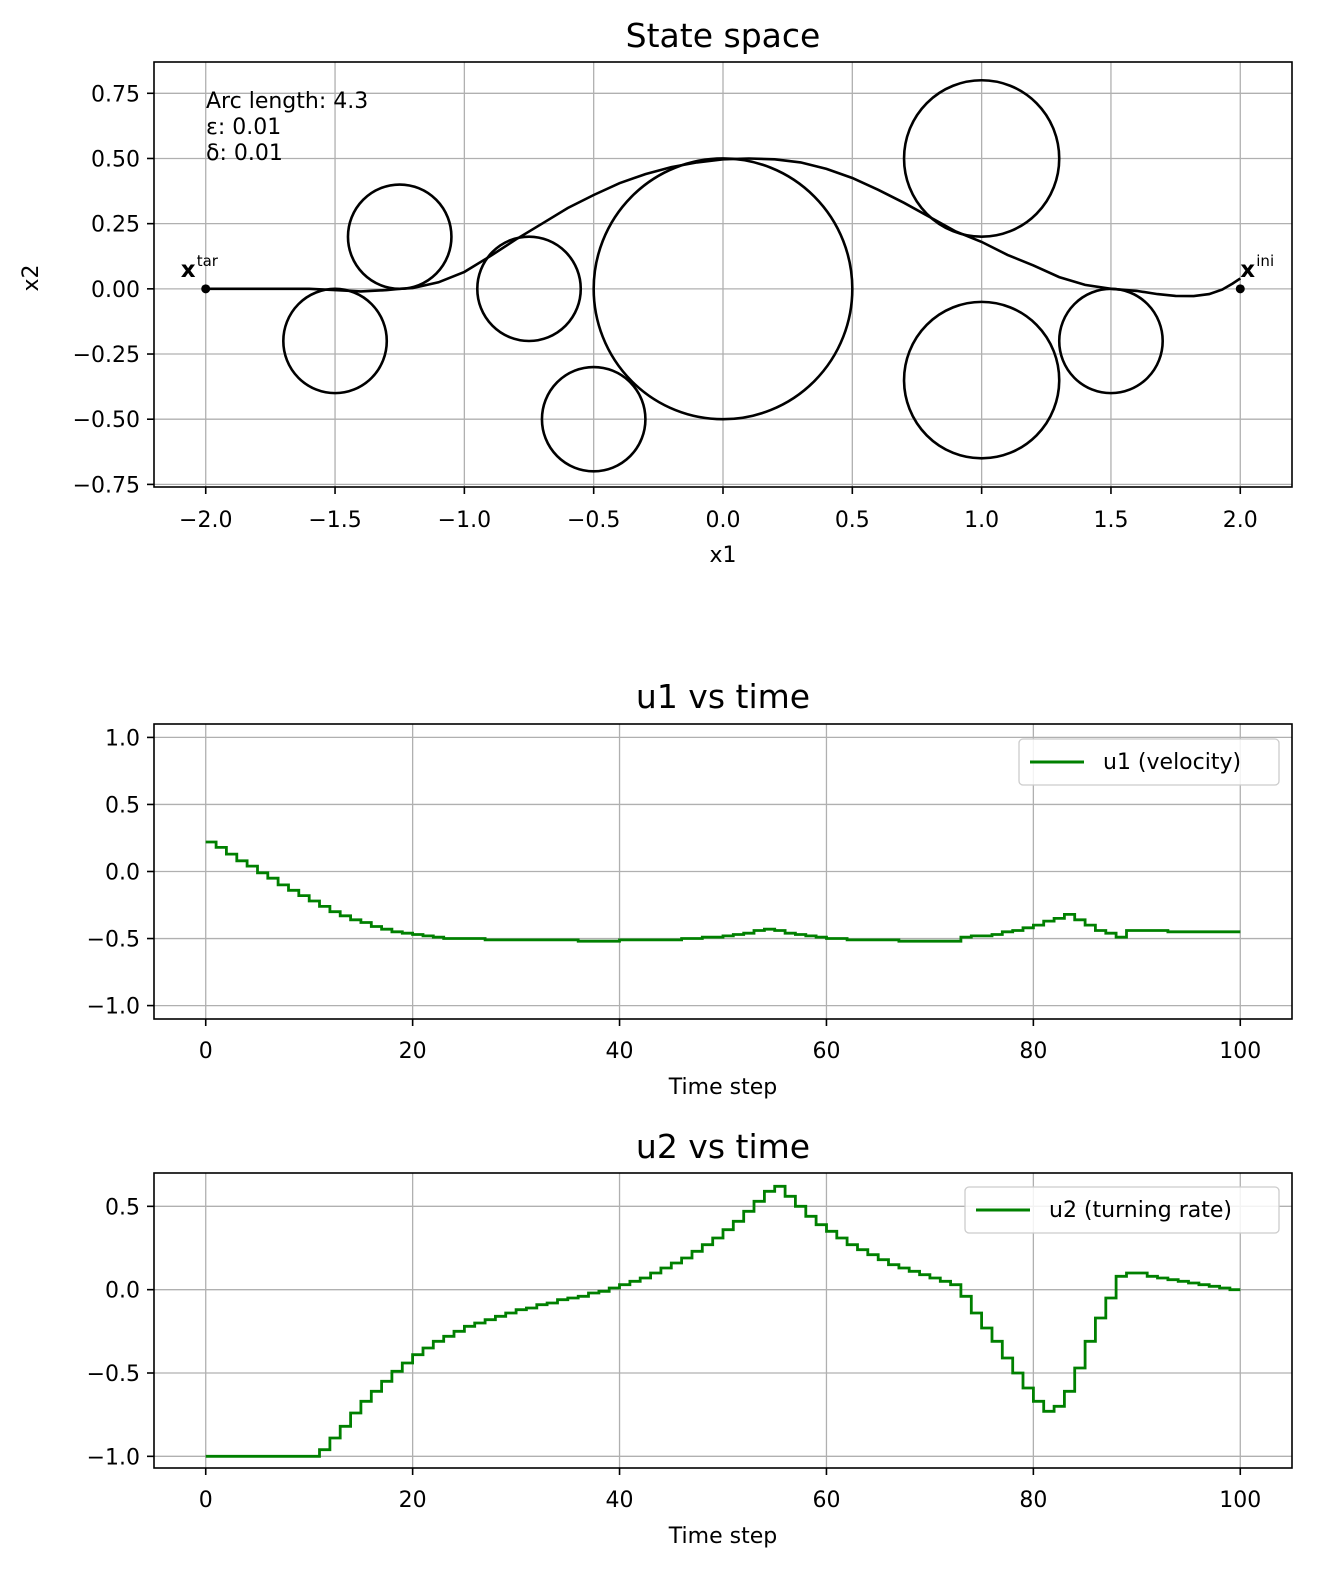 Image resolution: width=1324 pixels, height=1584 pixels. I want to click on u1-series-line, so click(723, 891).